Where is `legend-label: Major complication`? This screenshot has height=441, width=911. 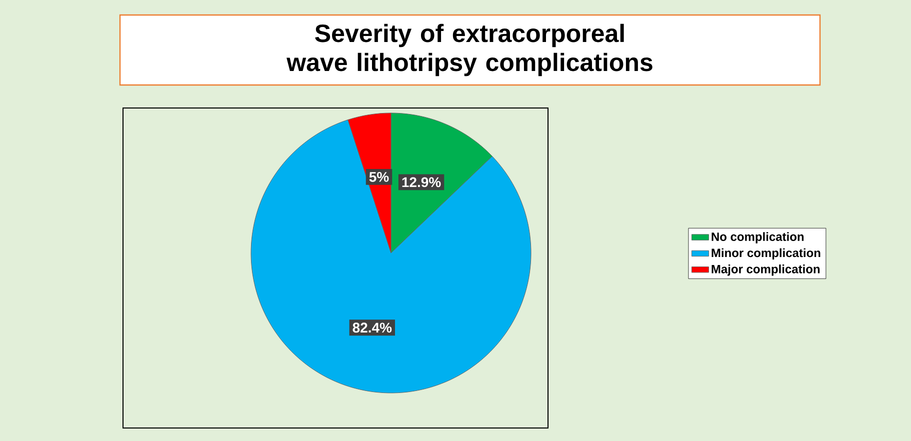 legend-label: Major complication is located at coordinates (766, 270).